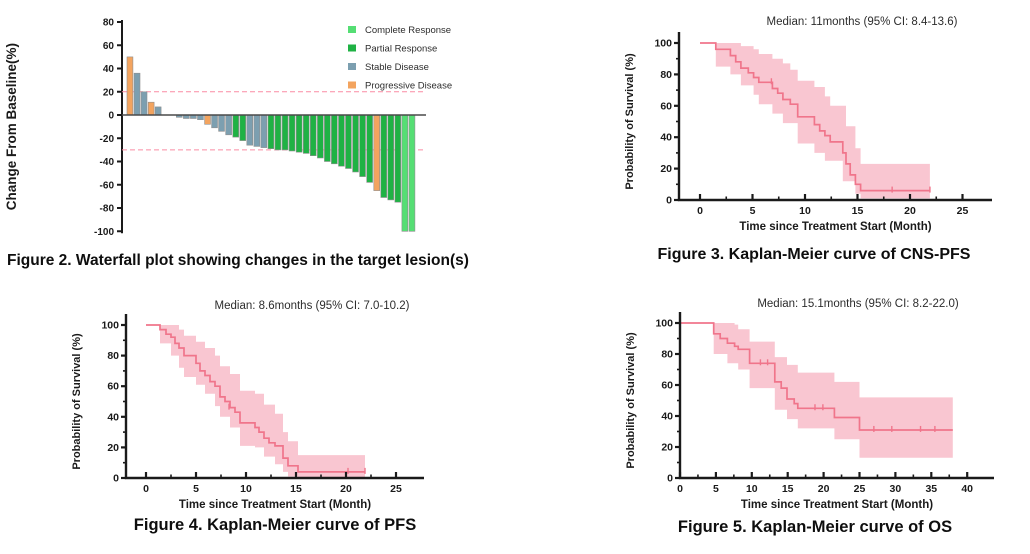 This screenshot has height=554, width=1030. I want to click on figure-3-caption: Figure 3. Kaplan-Meier curve of CNS-PFS, so click(814, 254).